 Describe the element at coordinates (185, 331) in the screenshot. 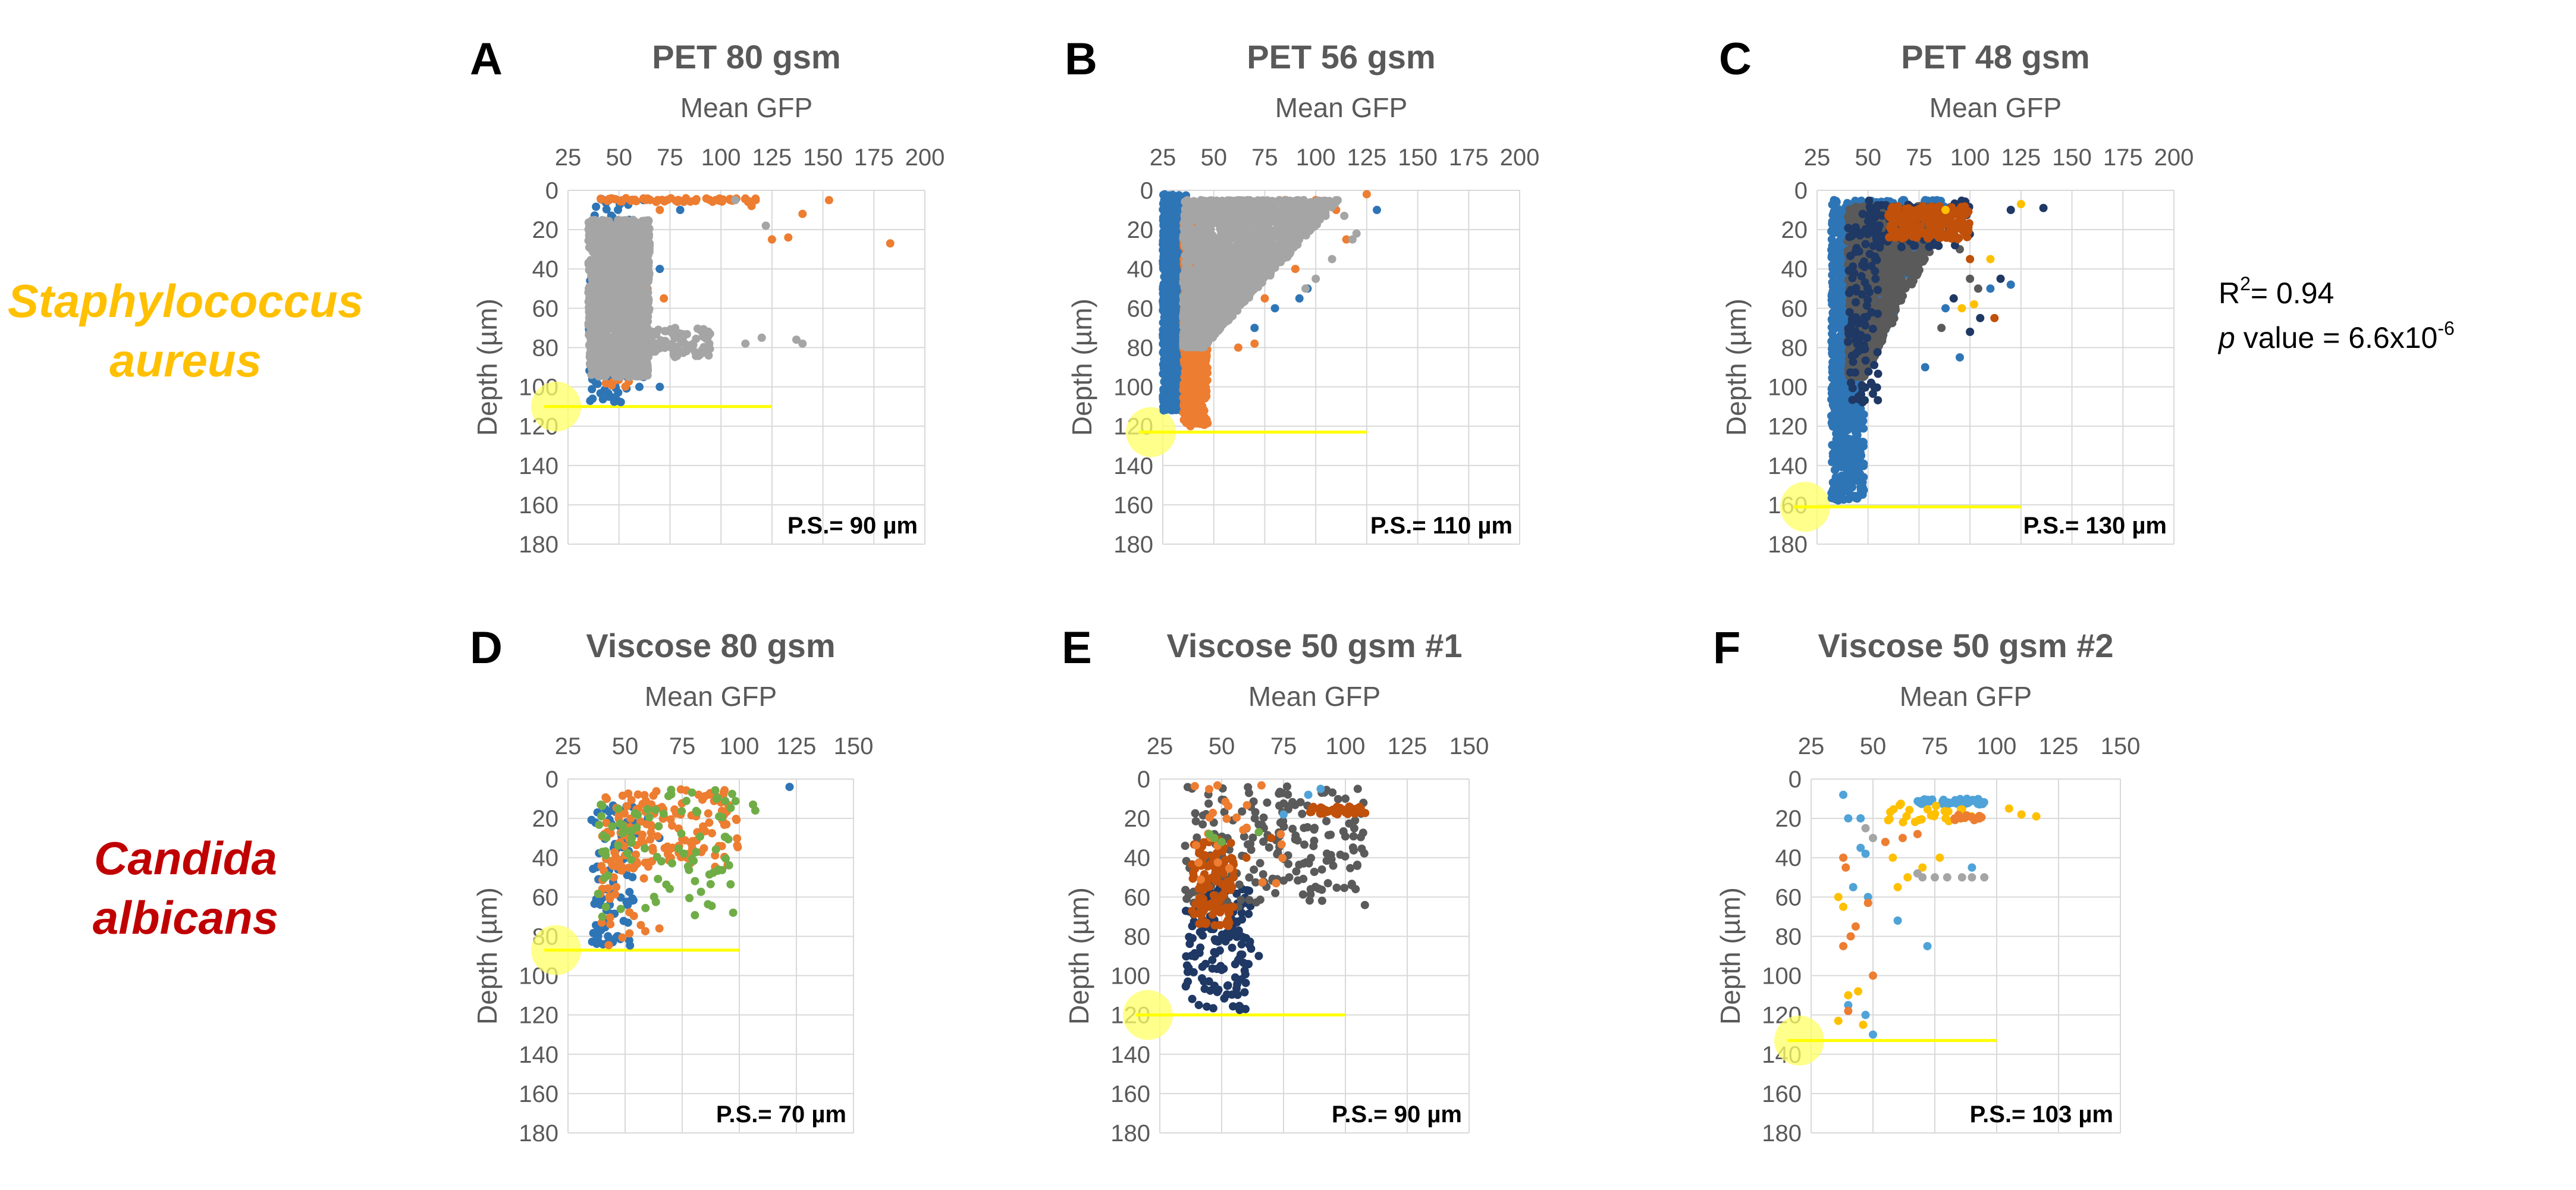

I see `organism-label-staphylococcus: Staphylococcus aureus` at that location.